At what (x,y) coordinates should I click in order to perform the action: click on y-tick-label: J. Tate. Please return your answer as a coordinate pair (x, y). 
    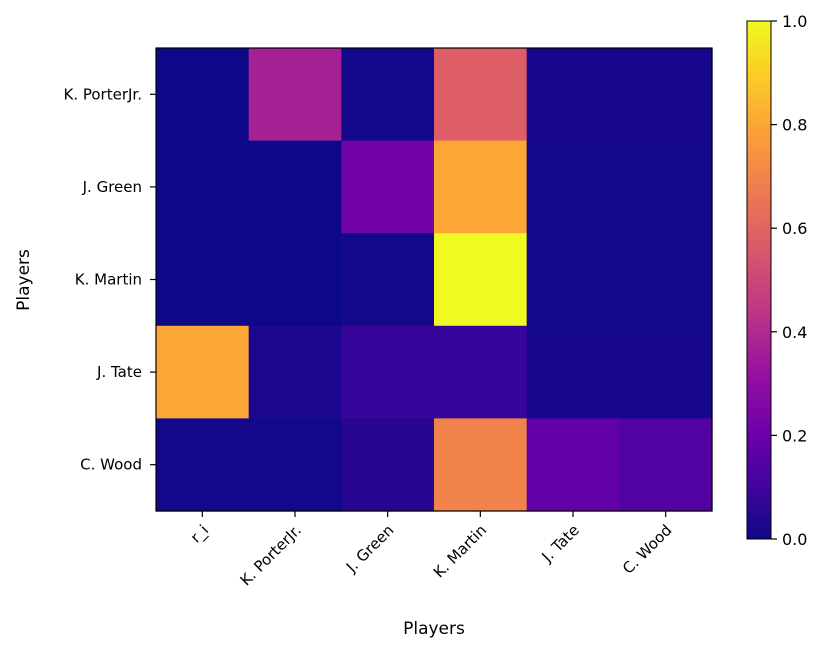
    Looking at the image, I should click on (119, 372).